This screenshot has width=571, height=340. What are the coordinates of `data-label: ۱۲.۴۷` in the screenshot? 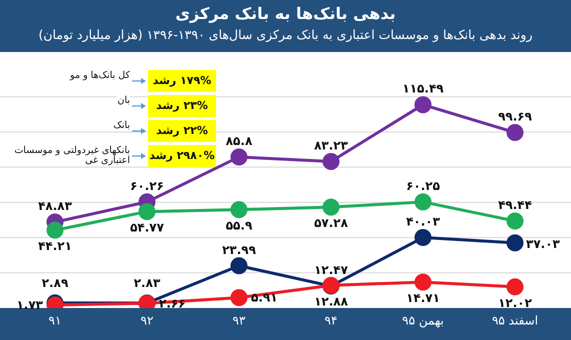 It's located at (331, 270).